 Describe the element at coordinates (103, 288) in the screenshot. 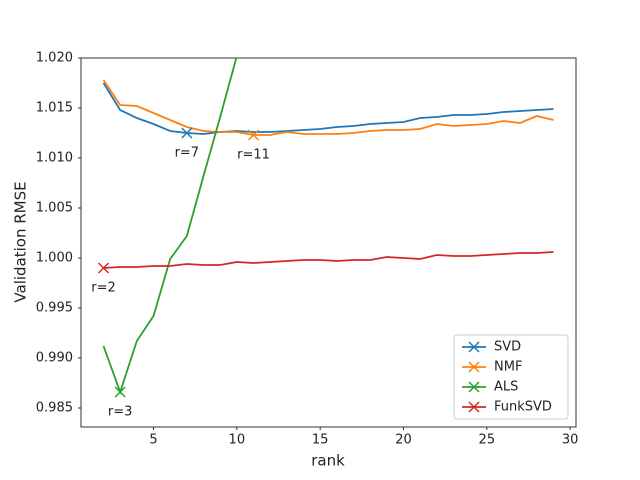

I see `annotation: r=2` at that location.